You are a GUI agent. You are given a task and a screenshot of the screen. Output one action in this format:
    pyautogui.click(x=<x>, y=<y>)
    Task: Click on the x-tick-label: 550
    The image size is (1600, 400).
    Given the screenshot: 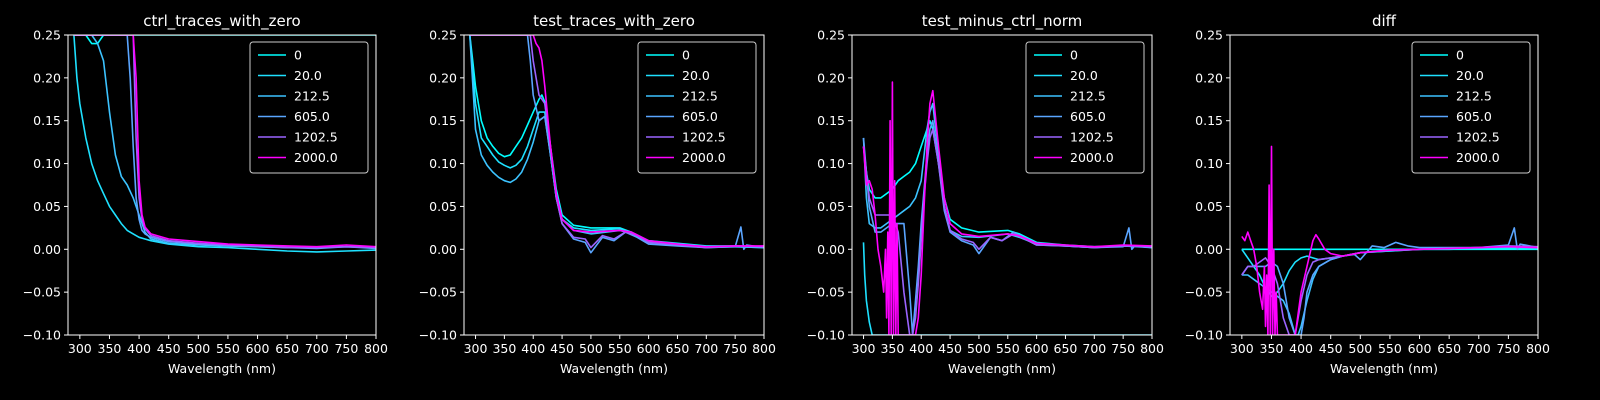 What is the action you would take?
    pyautogui.click(x=620, y=348)
    